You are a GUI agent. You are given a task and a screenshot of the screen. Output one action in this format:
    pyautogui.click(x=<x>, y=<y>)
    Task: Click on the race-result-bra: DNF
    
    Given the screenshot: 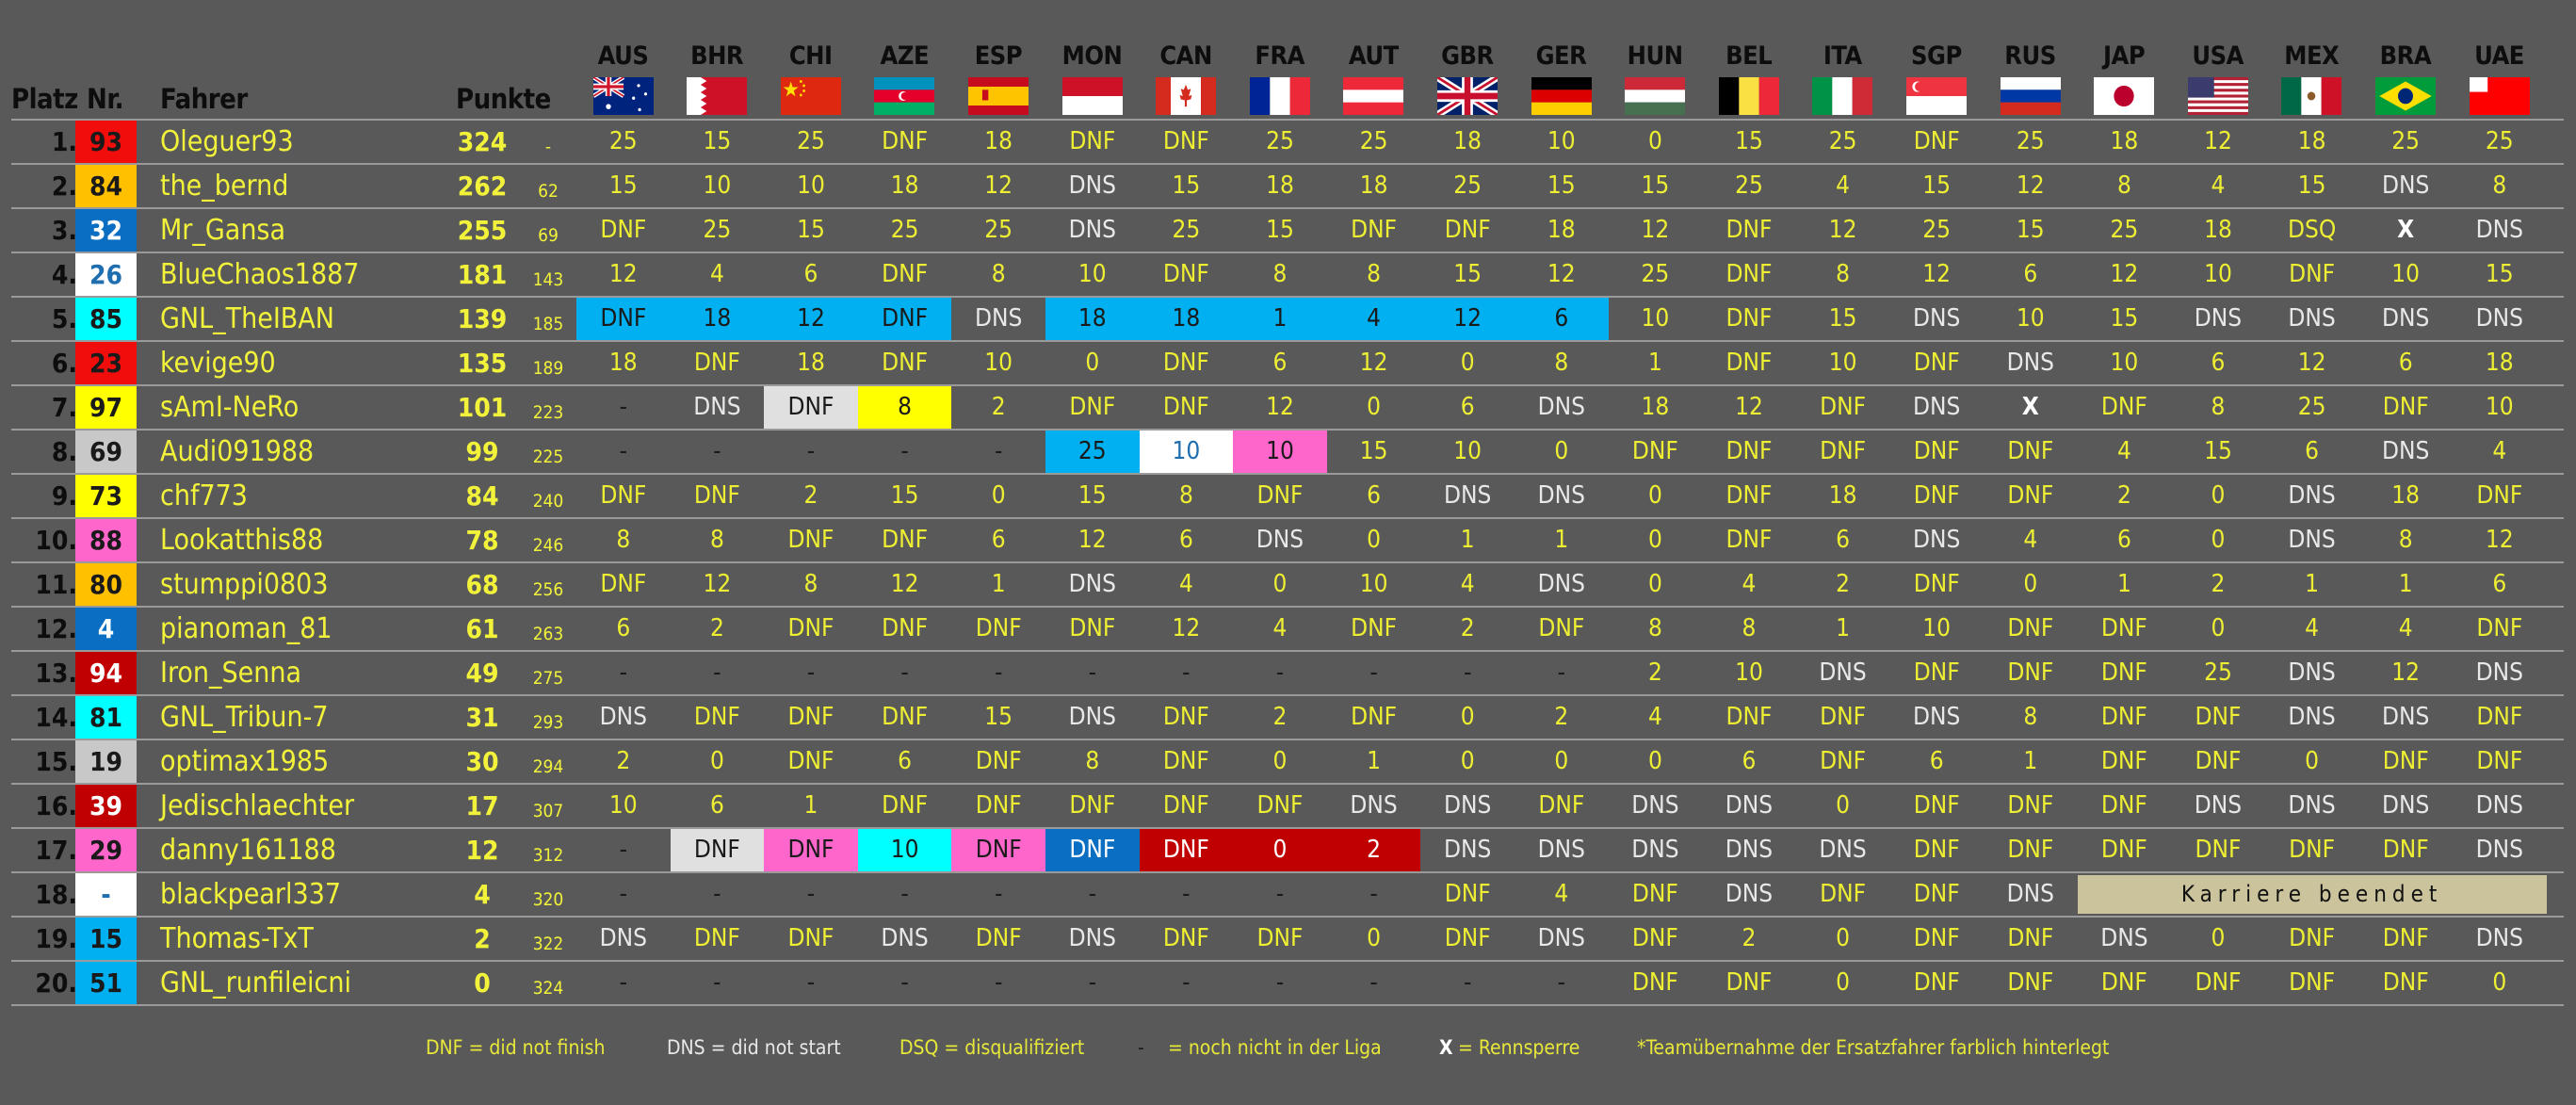 What is the action you would take?
    pyautogui.click(x=2405, y=761)
    